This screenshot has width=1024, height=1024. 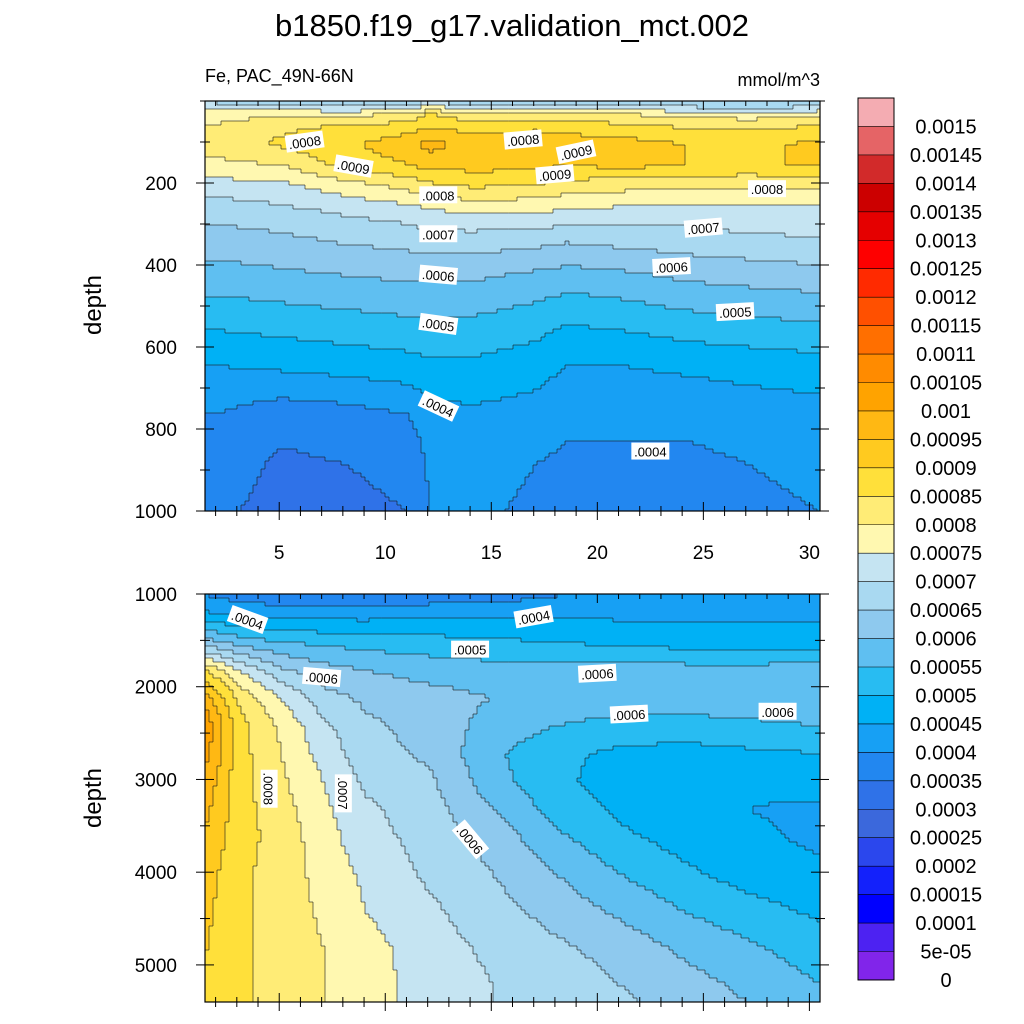 What do you see at coordinates (161, 266) in the screenshot?
I see `upper-y-tick-label: 400` at bounding box center [161, 266].